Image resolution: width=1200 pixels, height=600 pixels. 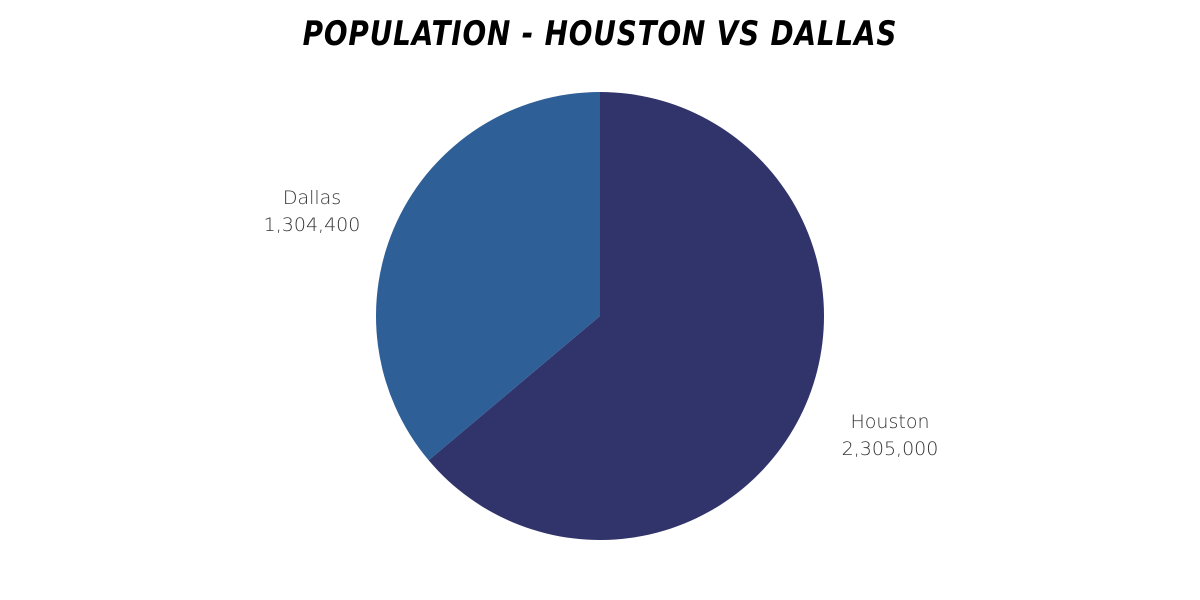 I want to click on slice-label-name-houston: Houston, so click(x=890, y=422).